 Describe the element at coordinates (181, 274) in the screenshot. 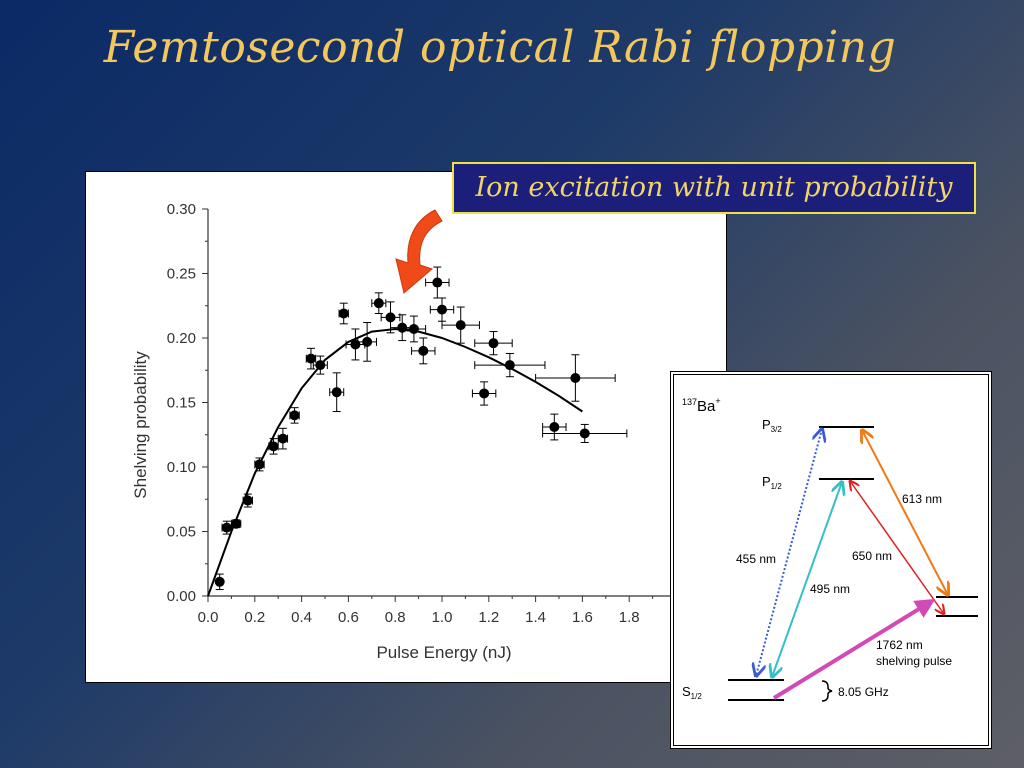

I see `y-tick-label: 0.25` at that location.